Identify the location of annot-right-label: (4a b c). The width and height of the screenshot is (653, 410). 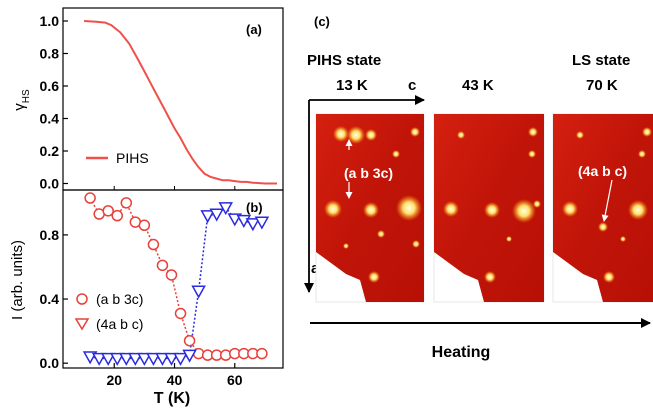
(602, 171).